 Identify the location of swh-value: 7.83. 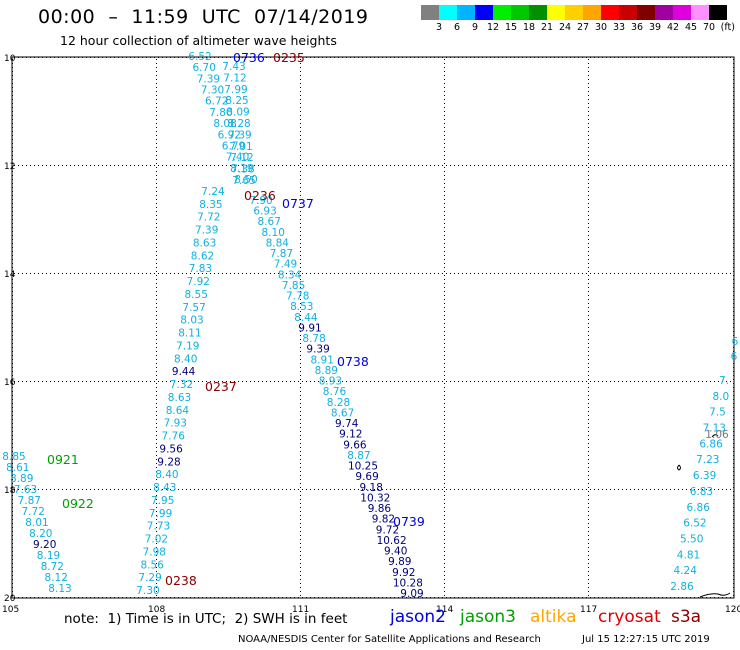
(200, 269).